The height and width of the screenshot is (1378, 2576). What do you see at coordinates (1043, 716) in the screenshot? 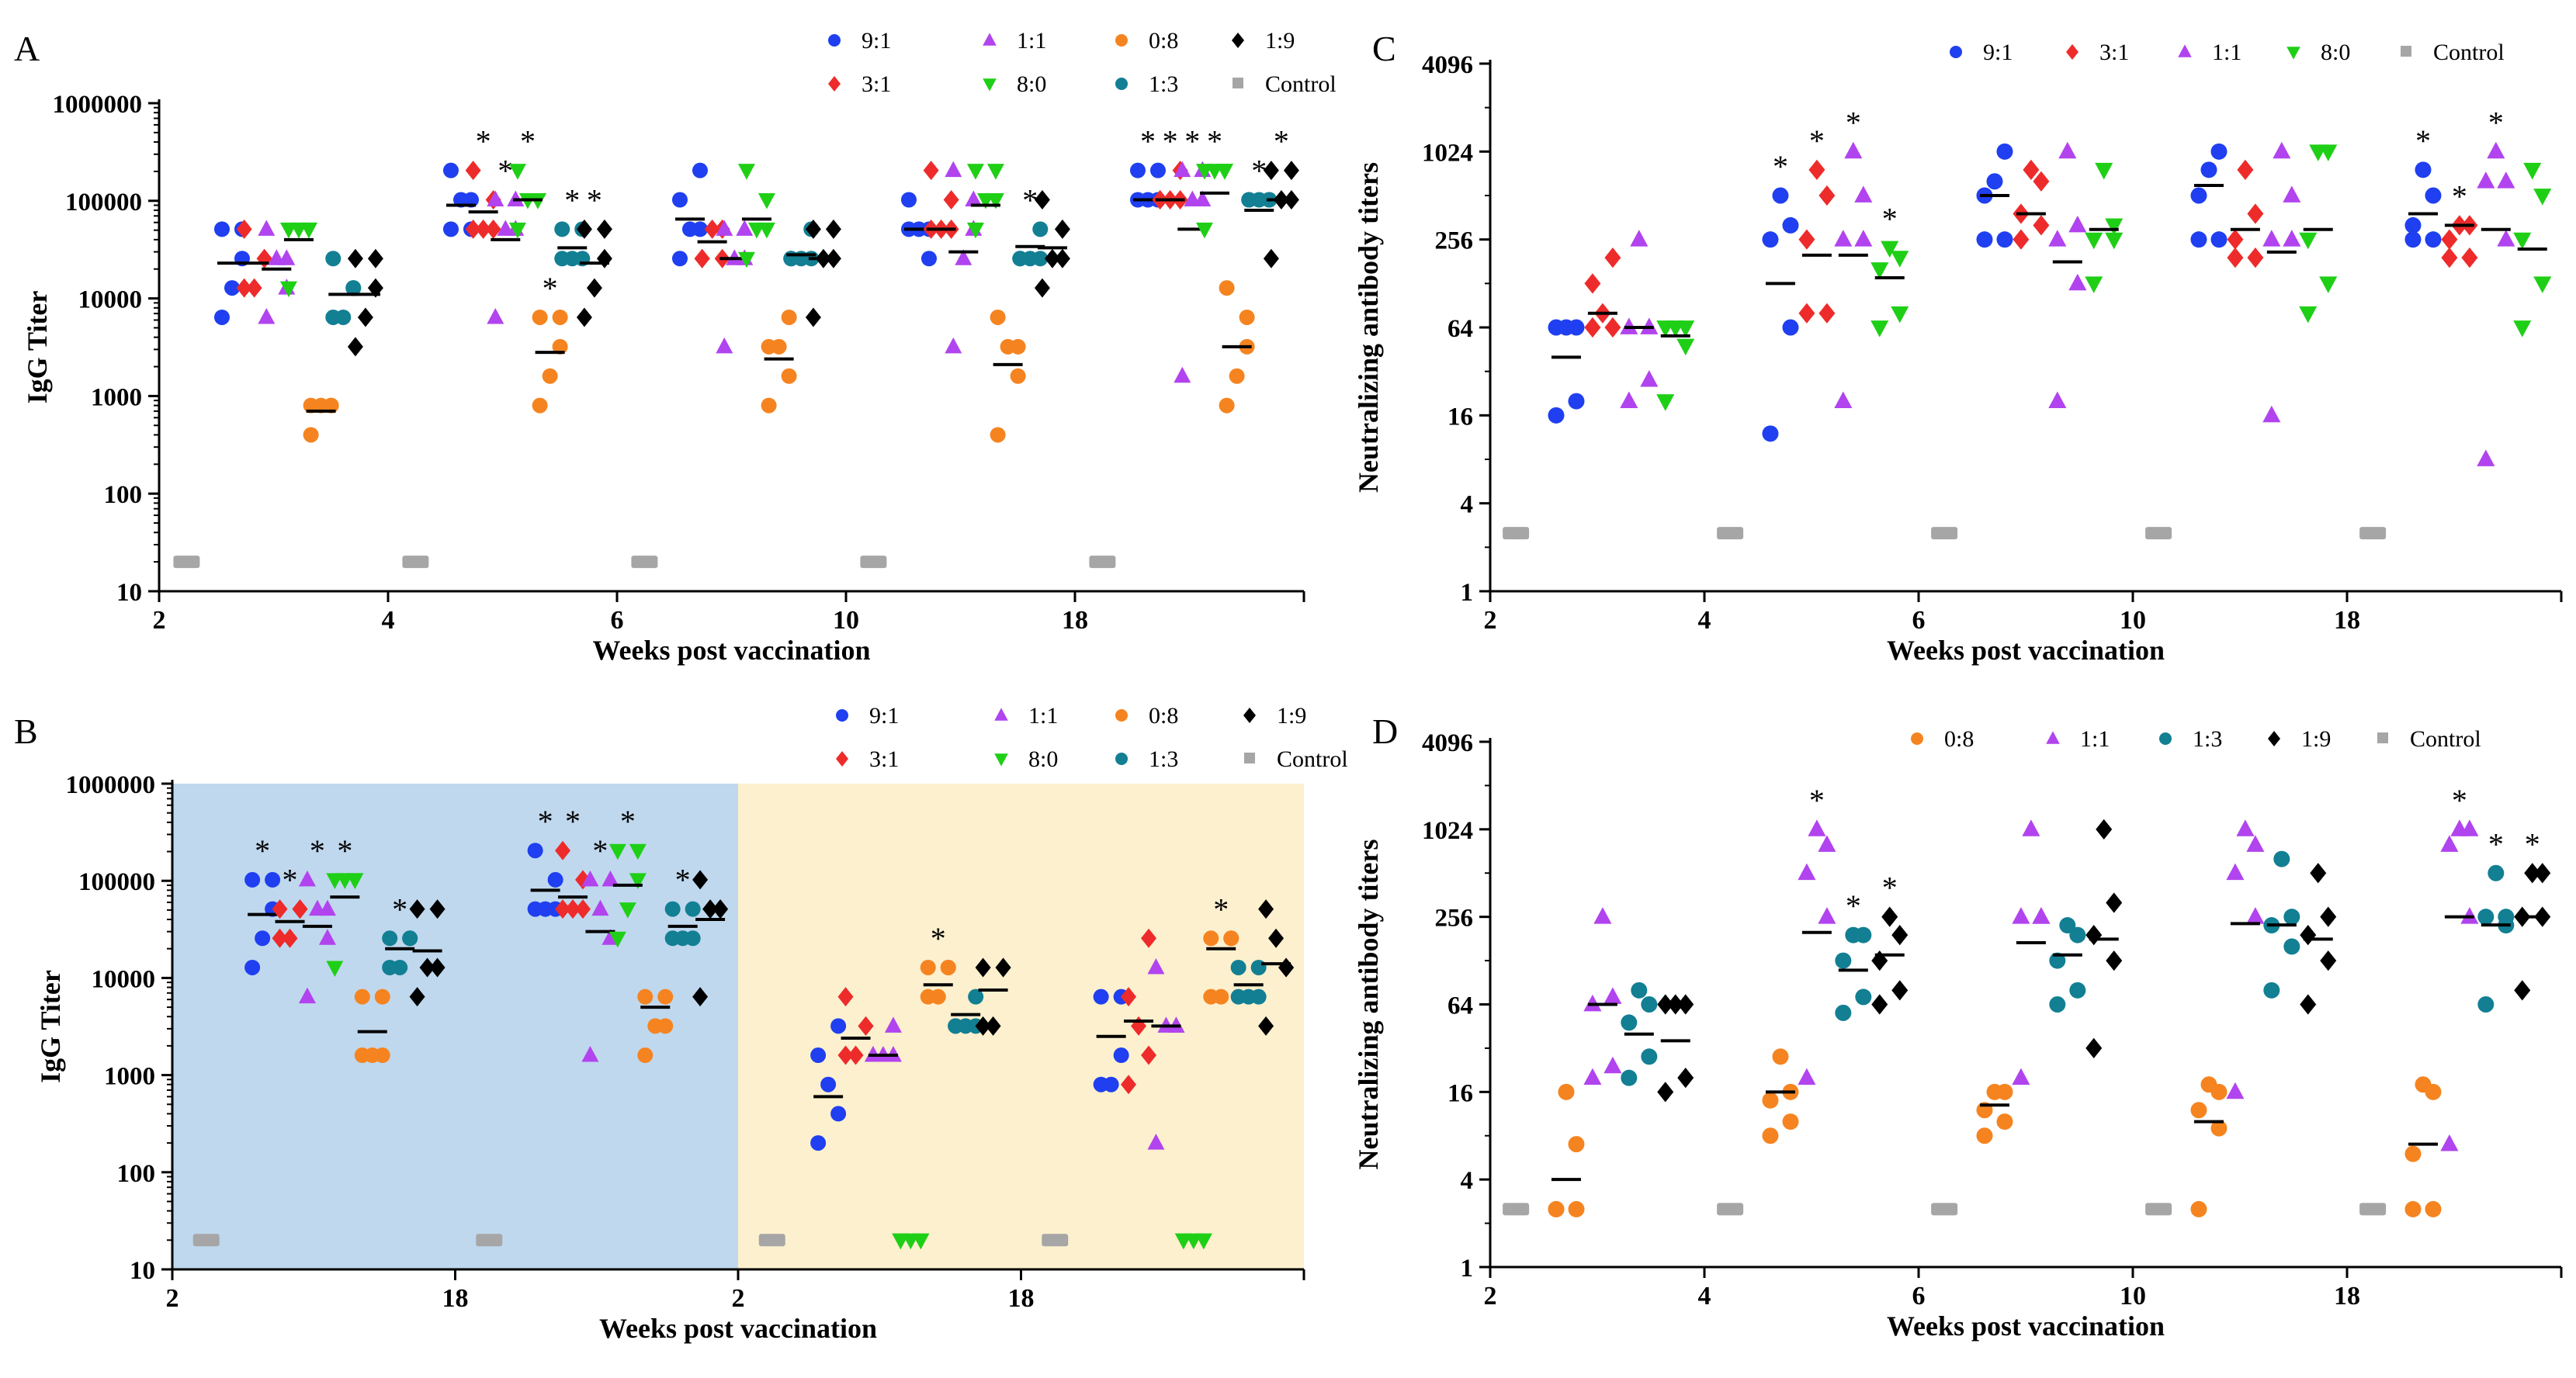
I see `legend-label: 1:1` at bounding box center [1043, 716].